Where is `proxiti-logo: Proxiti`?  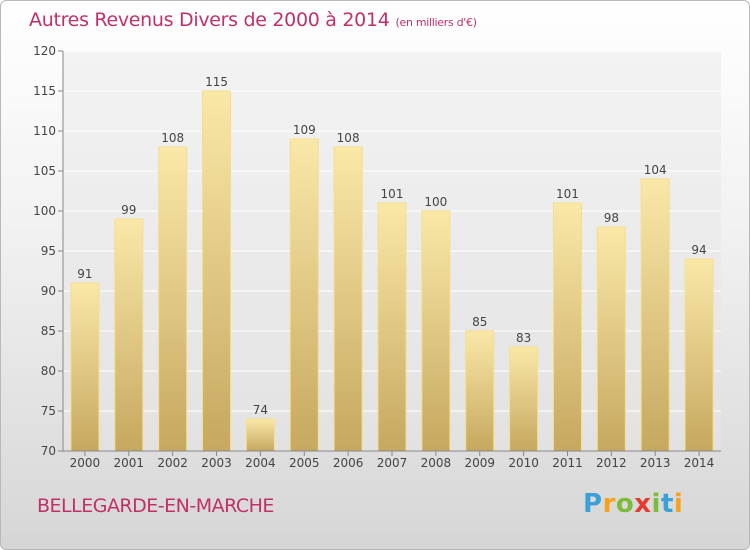
proxiti-logo: Proxiti is located at coordinates (633, 504).